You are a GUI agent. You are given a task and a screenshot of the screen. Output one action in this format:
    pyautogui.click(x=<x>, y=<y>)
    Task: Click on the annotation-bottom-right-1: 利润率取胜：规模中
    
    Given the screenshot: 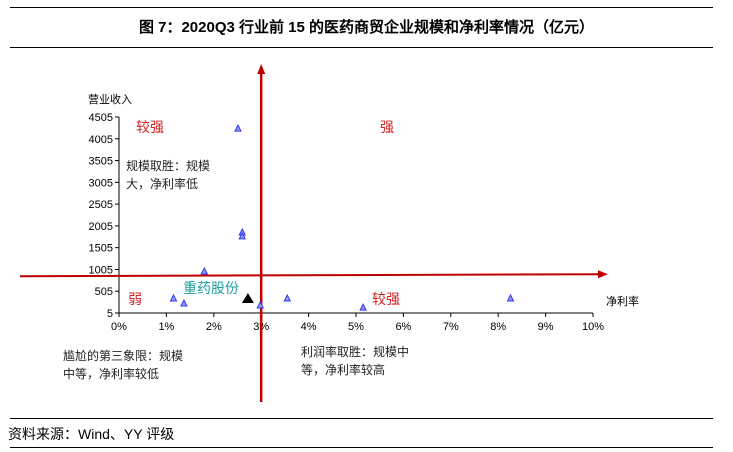 What is the action you would take?
    pyautogui.click(x=355, y=351)
    